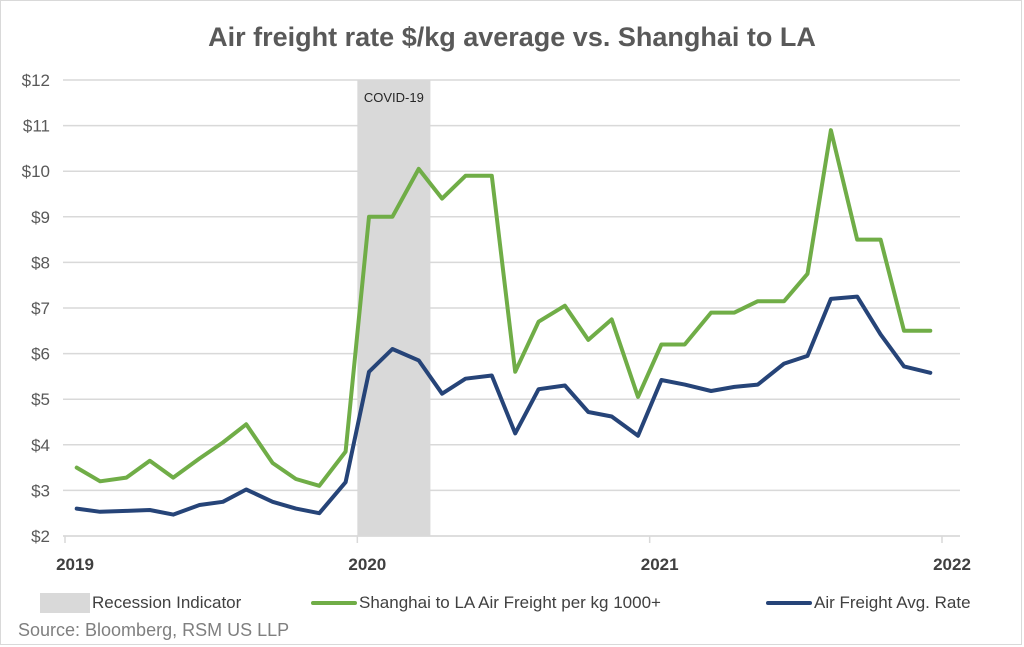 This screenshot has width=1024, height=647. I want to click on legend-swatch-shanghai-la, so click(334, 603).